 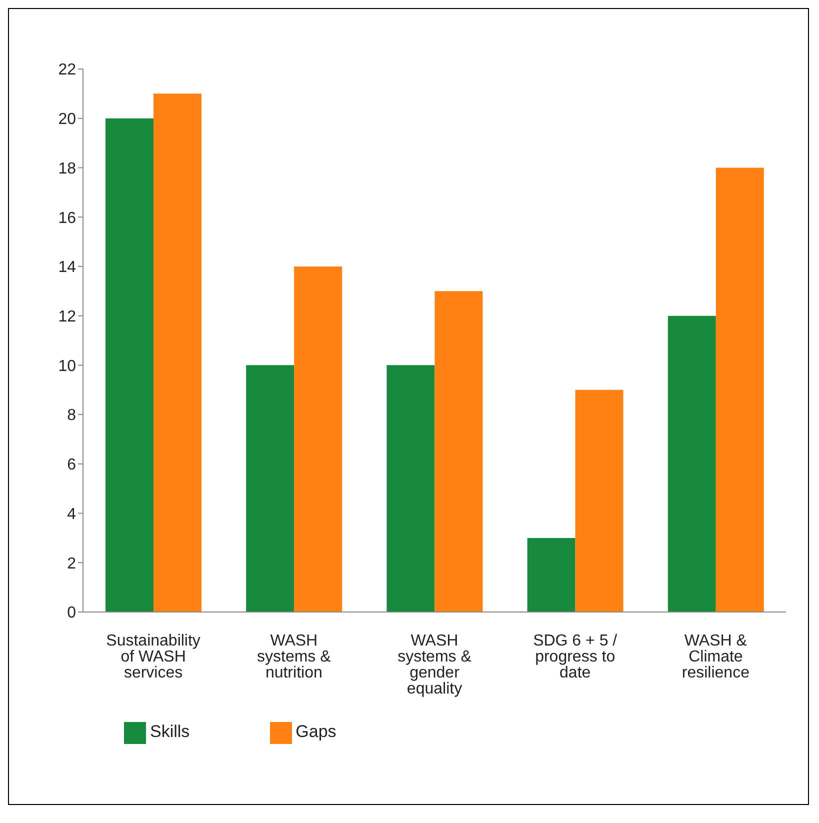 What do you see at coordinates (71, 514) in the screenshot?
I see `y-tick-label: 4` at bounding box center [71, 514].